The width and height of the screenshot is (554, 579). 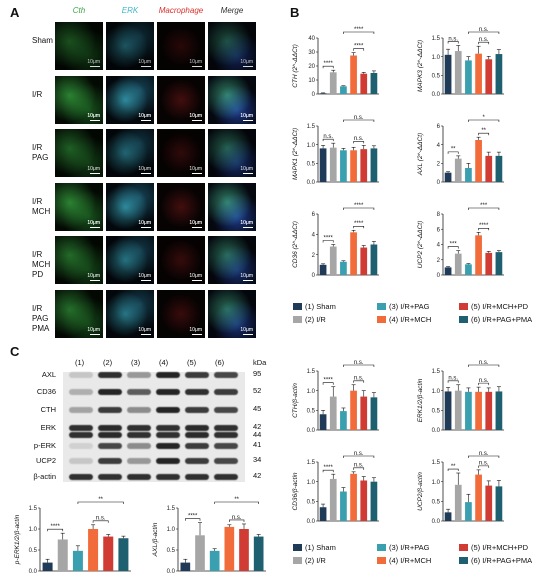 I want to click on micrograph-2-0: 10μm, so click(x=79, y=153).